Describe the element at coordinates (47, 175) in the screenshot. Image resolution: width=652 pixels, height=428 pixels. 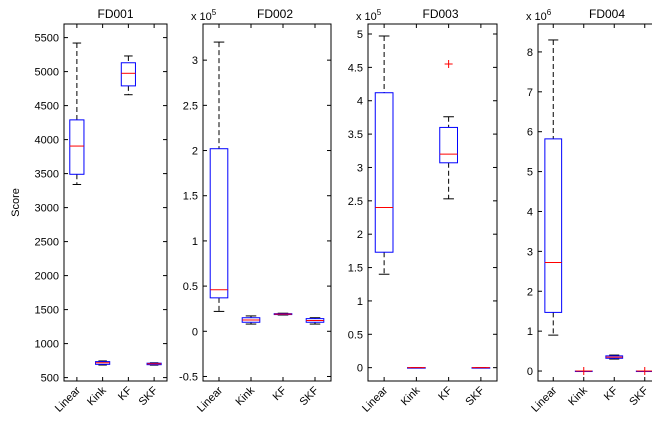
I see `y-tick-label: 3500` at that location.